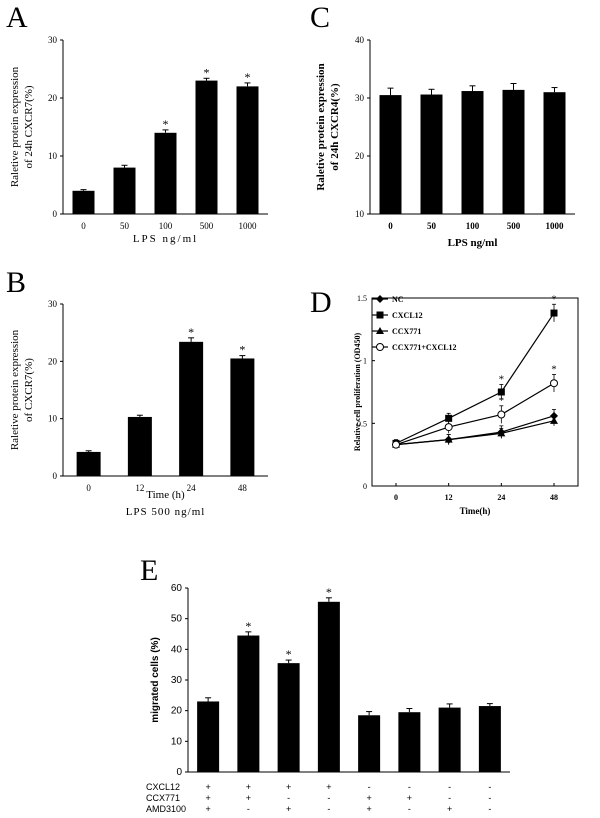 Image resolution: width=600 pixels, height=818 pixels. What do you see at coordinates (360, 40) in the screenshot?
I see `y-tick-label: 40` at bounding box center [360, 40].